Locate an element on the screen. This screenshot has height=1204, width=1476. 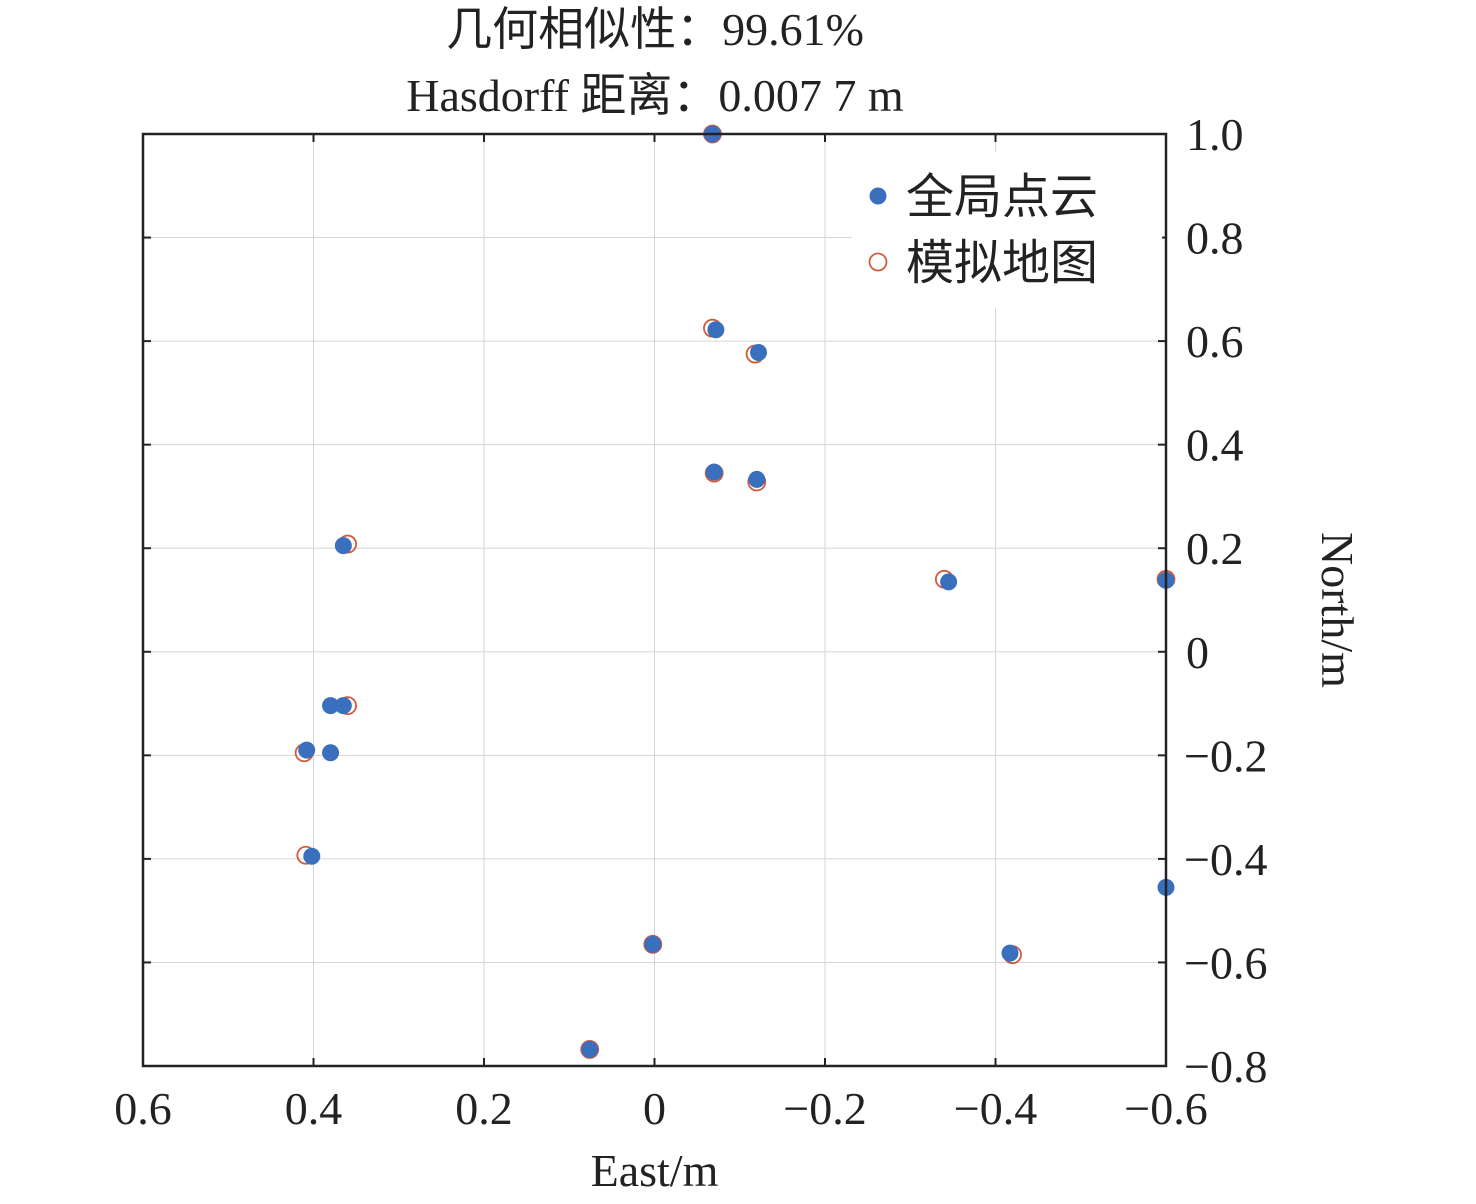
y-axis-label: North/m is located at coordinates (1337, 610).